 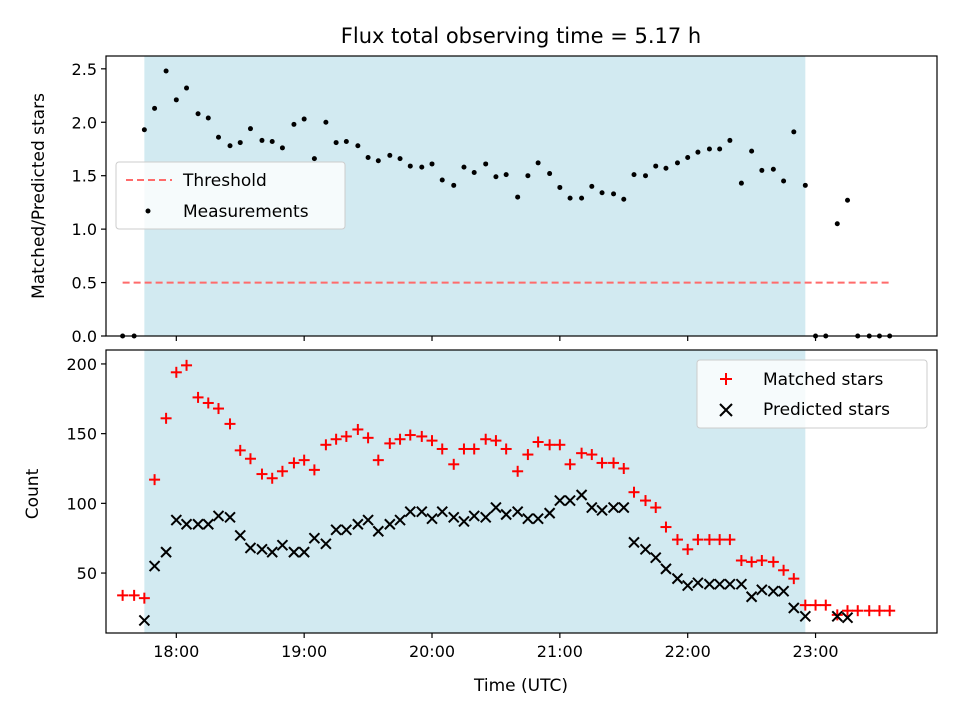 I want to click on x-tick-label: 23:00, so click(x=815, y=651).